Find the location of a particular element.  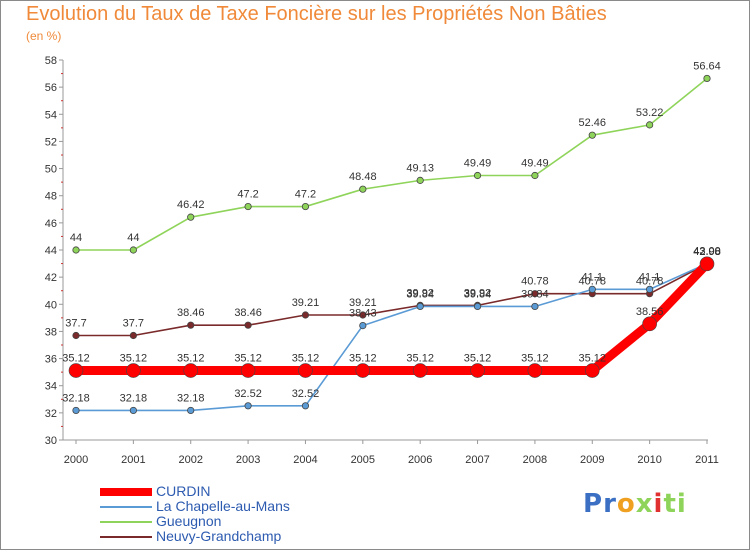

legend-label: Neuvy-Grandchamp is located at coordinates (219, 536).